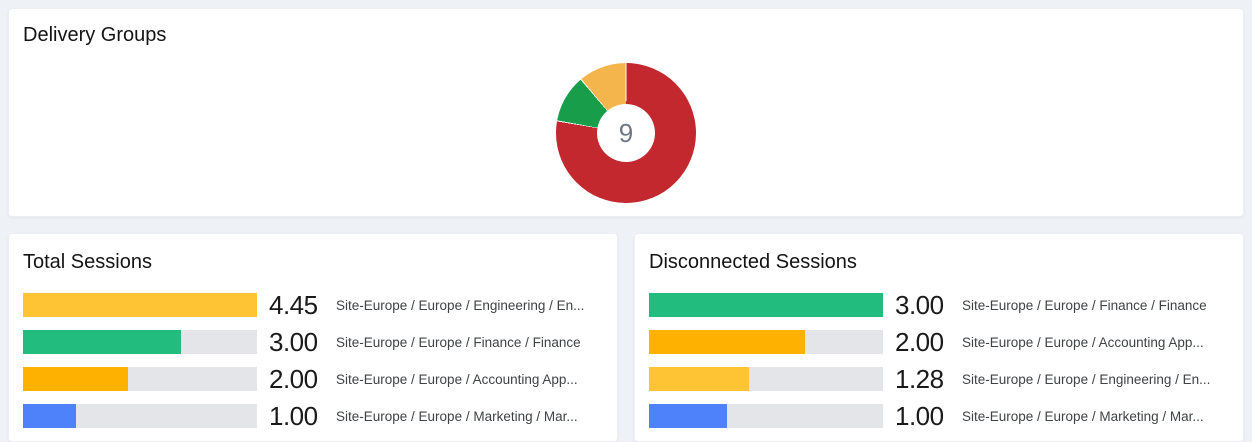  What do you see at coordinates (753, 262) in the screenshot?
I see `disconnected-sessions-title: Disconnected Sessions` at bounding box center [753, 262].